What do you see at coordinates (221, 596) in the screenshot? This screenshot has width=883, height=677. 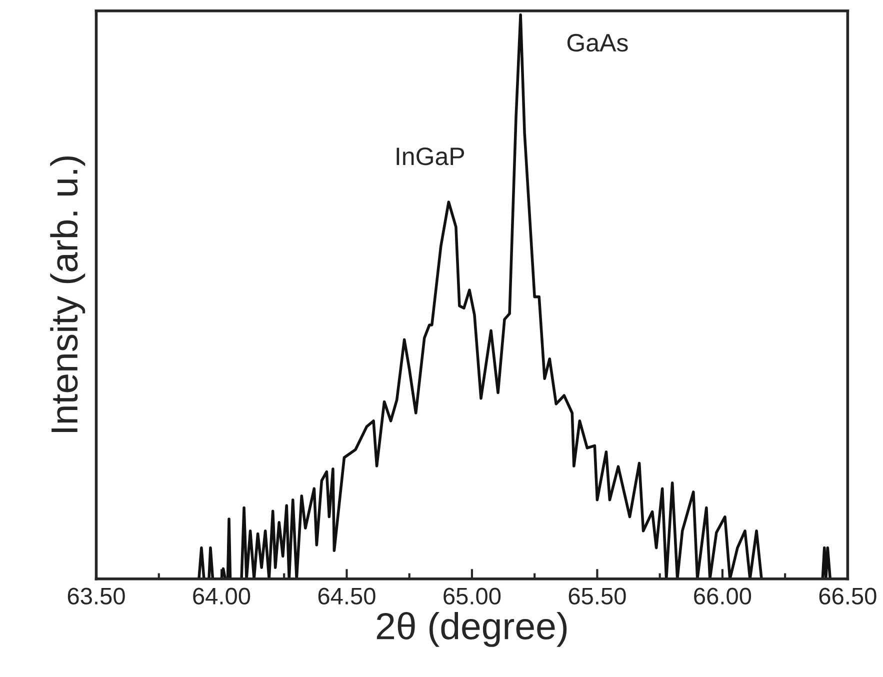 I see `x-tick-label: 64.00` at bounding box center [221, 596].